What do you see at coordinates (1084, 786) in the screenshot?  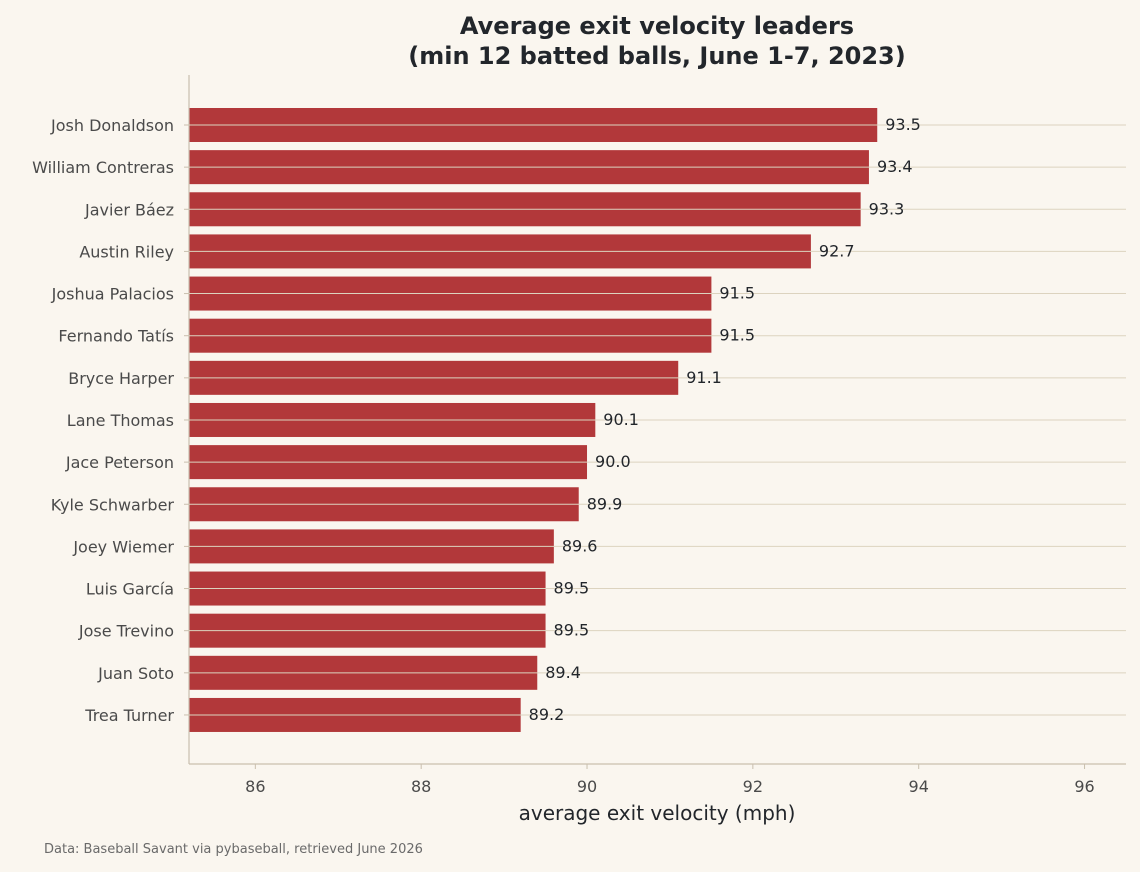 I see `x-tick-label: 96` at bounding box center [1084, 786].